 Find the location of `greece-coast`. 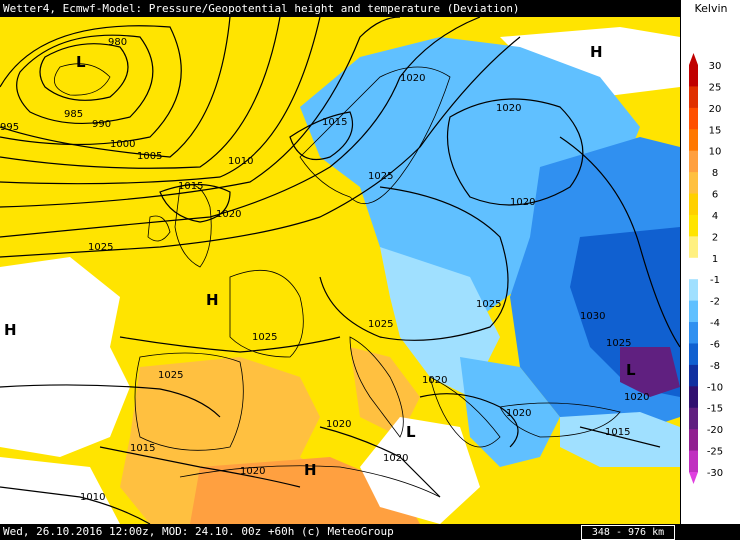

greece-coast is located at coordinates (465, 412).